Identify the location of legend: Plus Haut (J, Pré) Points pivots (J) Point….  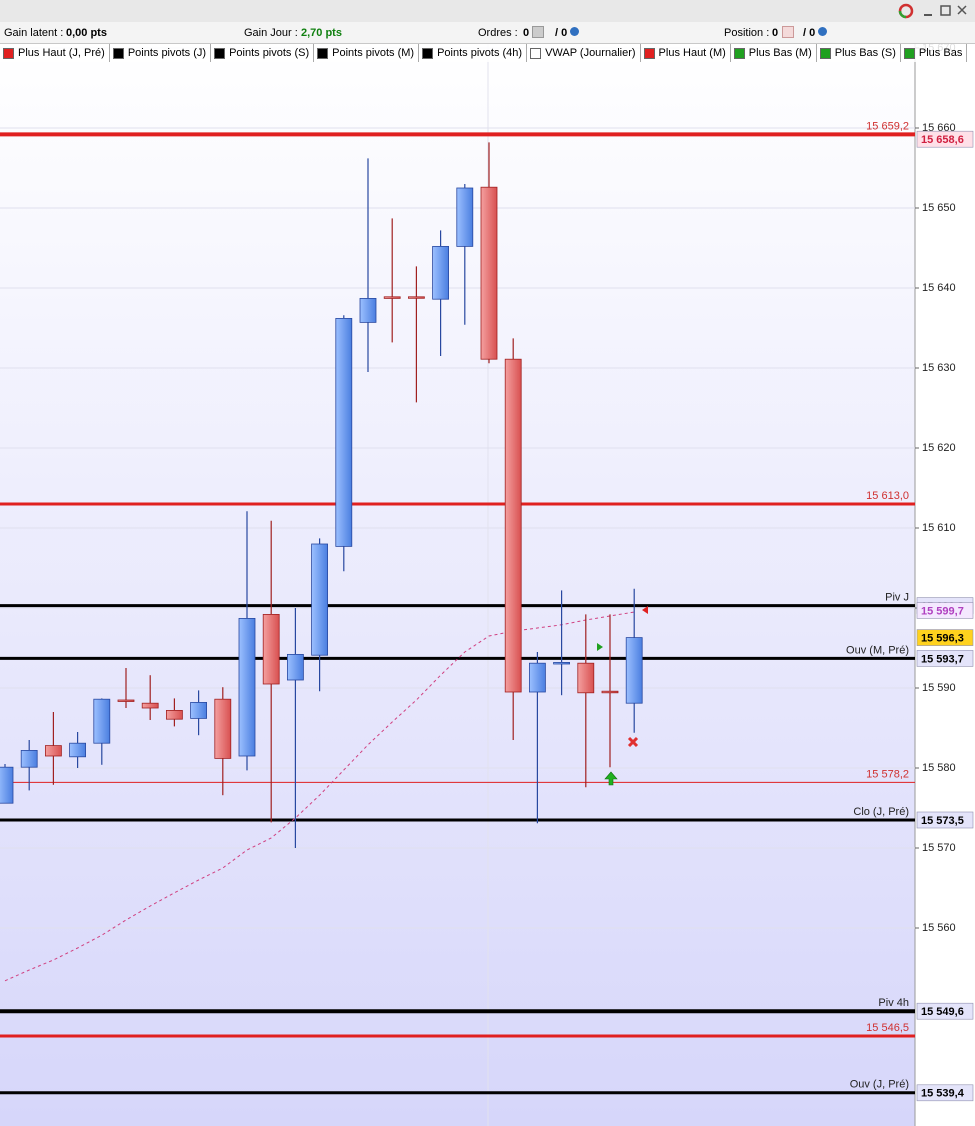
(484, 53).